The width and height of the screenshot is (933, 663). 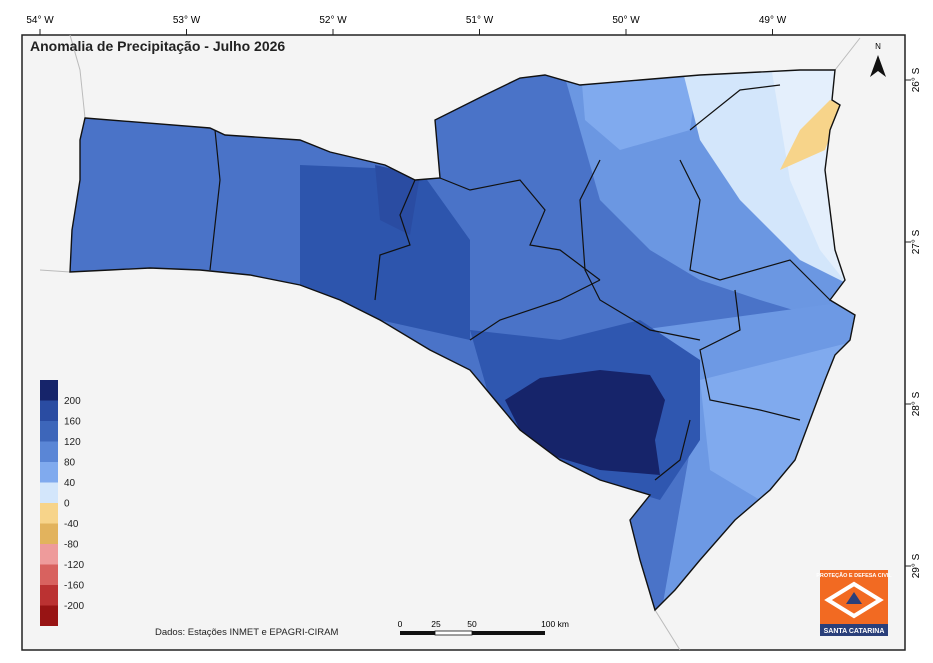 I want to click on legend-label: -160, so click(x=74, y=586).